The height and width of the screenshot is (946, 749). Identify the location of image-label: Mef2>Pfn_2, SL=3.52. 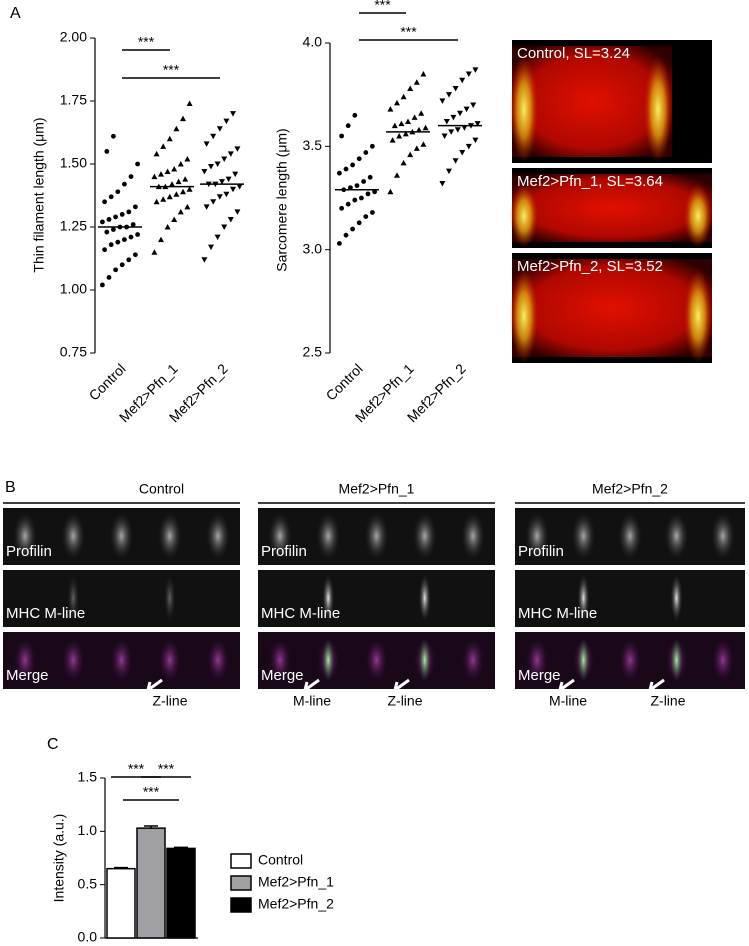
(590, 266).